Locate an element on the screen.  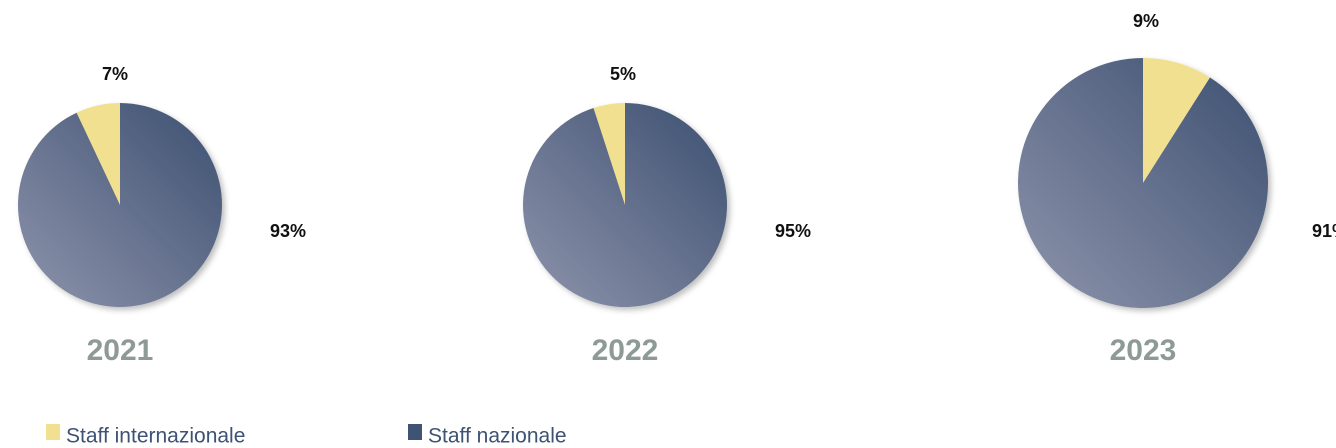
slice-label: 95% is located at coordinates (793, 231).